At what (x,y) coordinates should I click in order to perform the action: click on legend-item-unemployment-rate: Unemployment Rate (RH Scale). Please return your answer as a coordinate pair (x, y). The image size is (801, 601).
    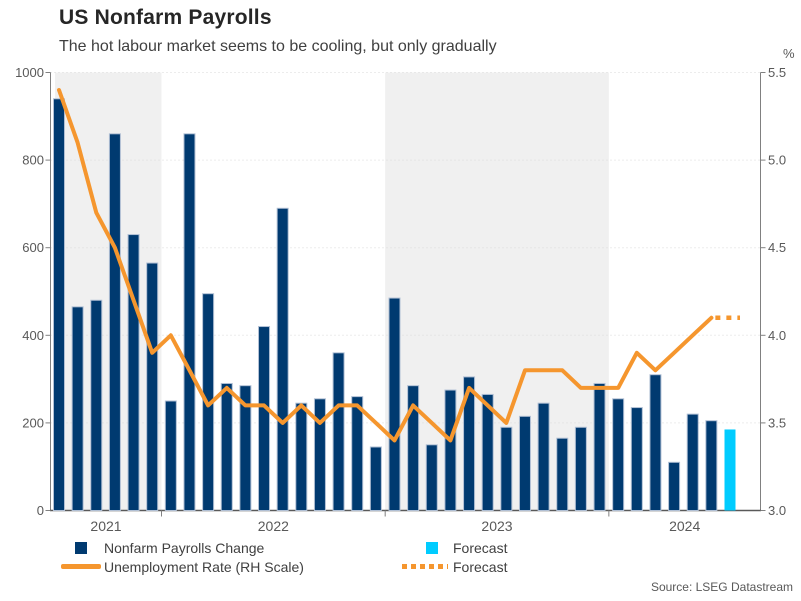
    Looking at the image, I should click on (182, 566).